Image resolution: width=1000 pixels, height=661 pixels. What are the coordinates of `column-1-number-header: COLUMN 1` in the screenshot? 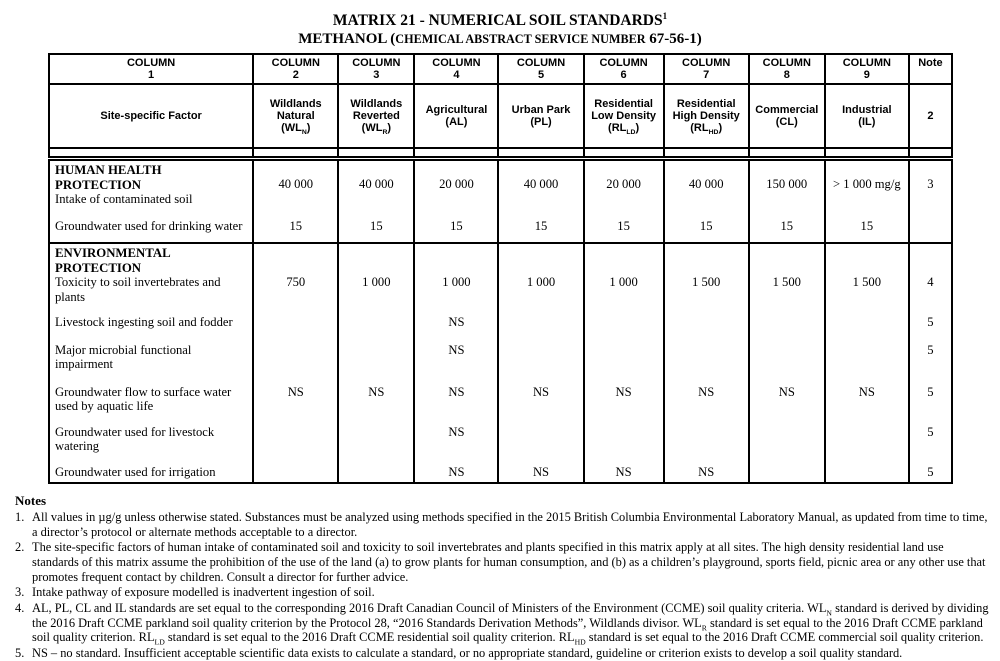 It's located at (151, 69).